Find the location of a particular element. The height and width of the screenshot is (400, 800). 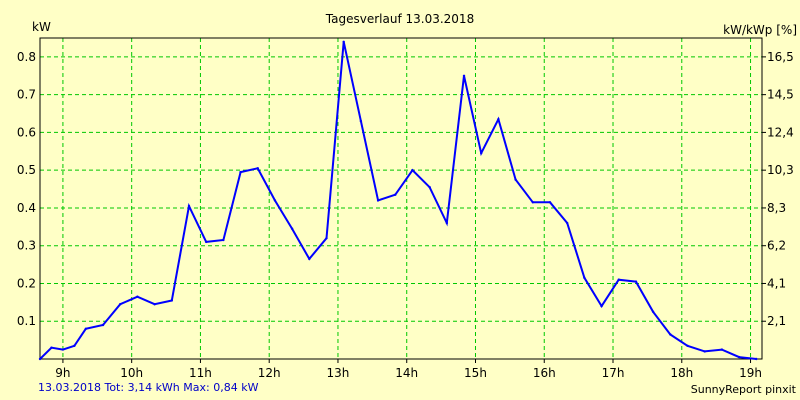

x-axis: 9h 10h 11h 12h 13h 14h 15h 16h 17h 18h 19h is located at coordinates (408, 369).